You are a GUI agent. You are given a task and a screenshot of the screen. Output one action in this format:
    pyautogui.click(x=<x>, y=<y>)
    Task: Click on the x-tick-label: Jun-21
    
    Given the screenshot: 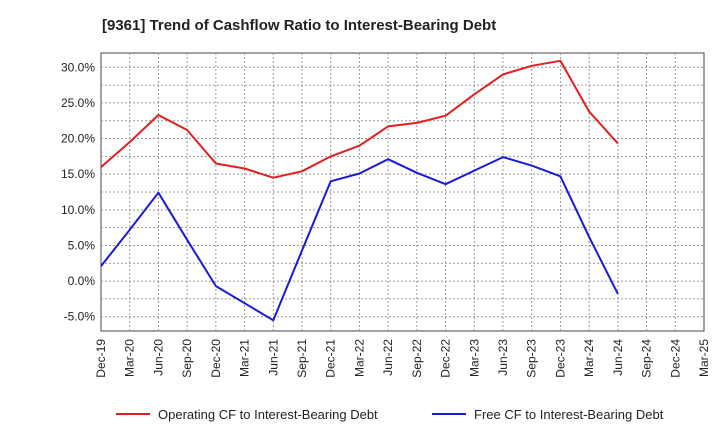 What is the action you would take?
    pyautogui.click(x=273, y=357)
    